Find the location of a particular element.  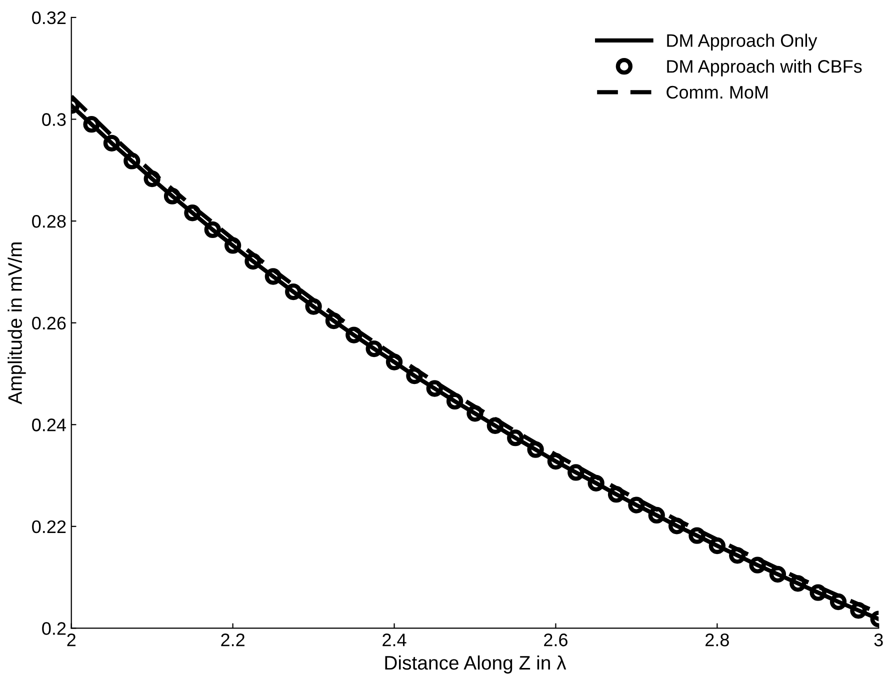

legend-label: DM Approach Only is located at coordinates (742, 42).